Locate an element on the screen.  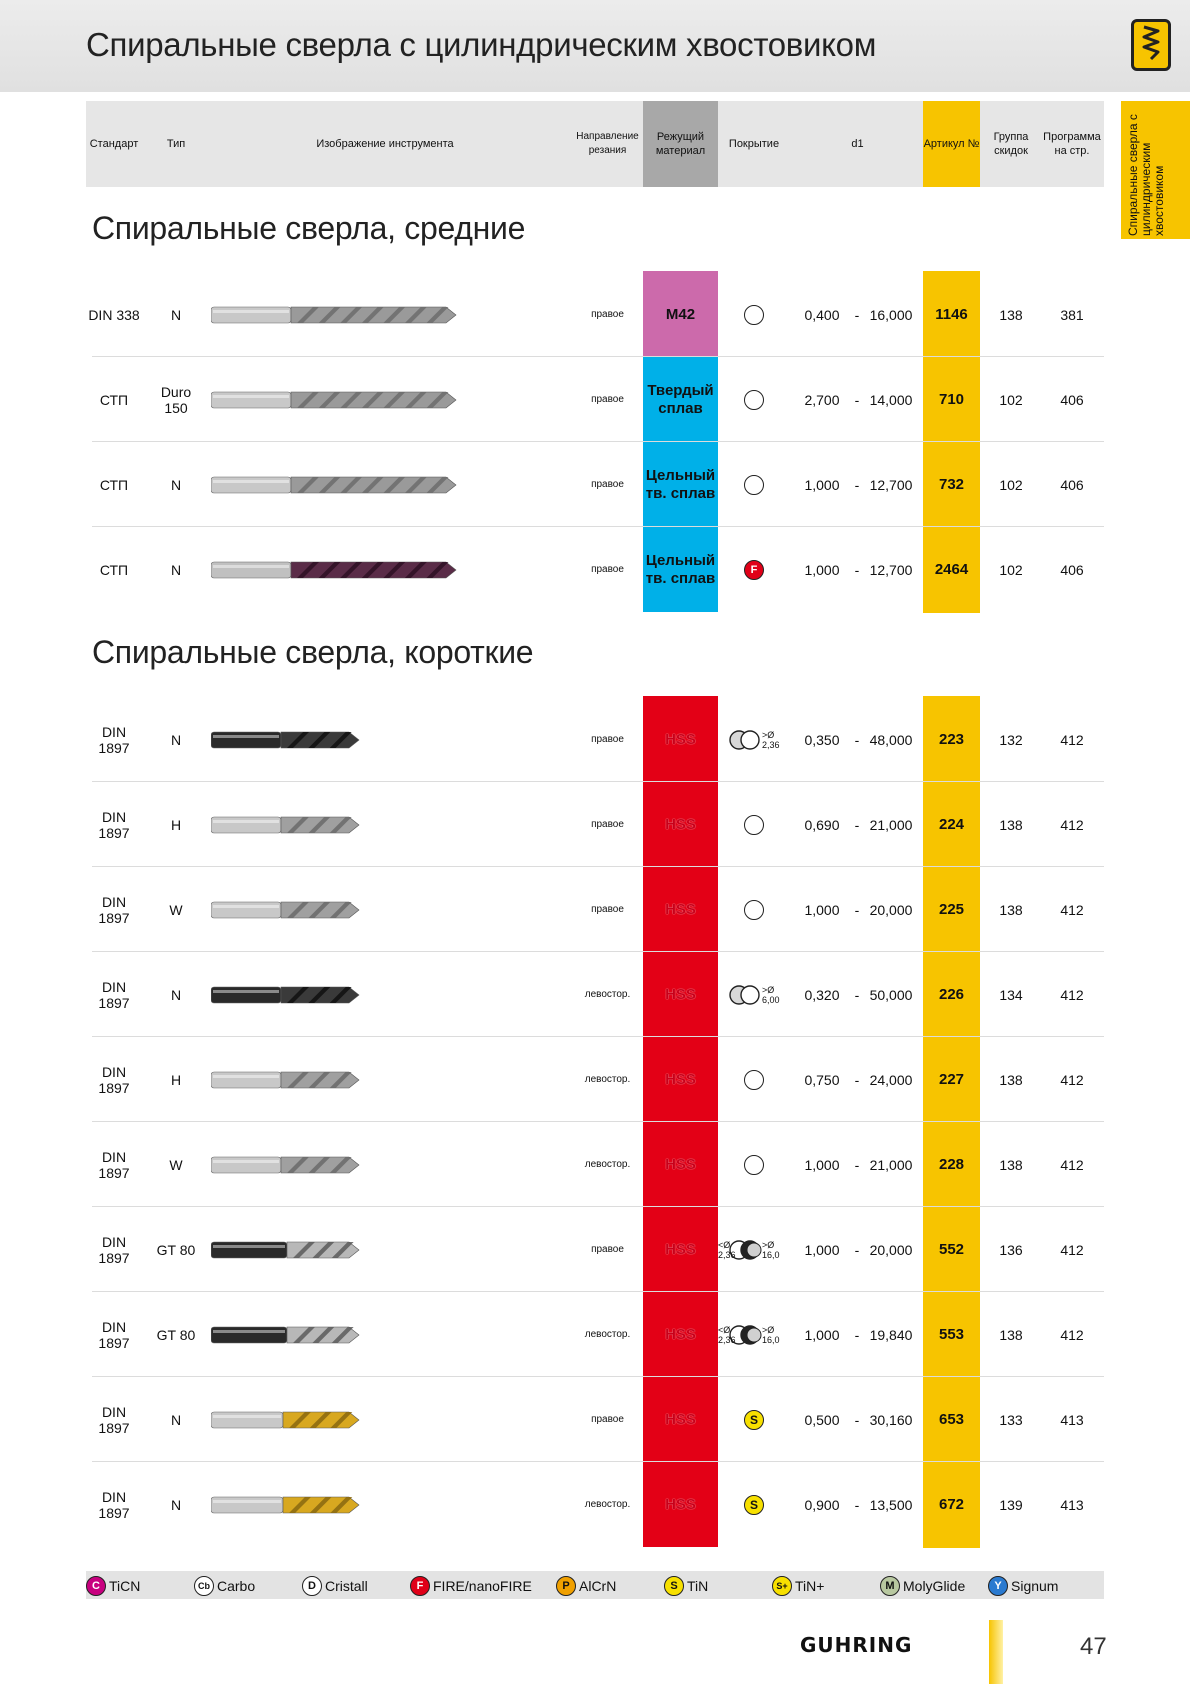
article-cell: 227 is located at coordinates (951, 1079).